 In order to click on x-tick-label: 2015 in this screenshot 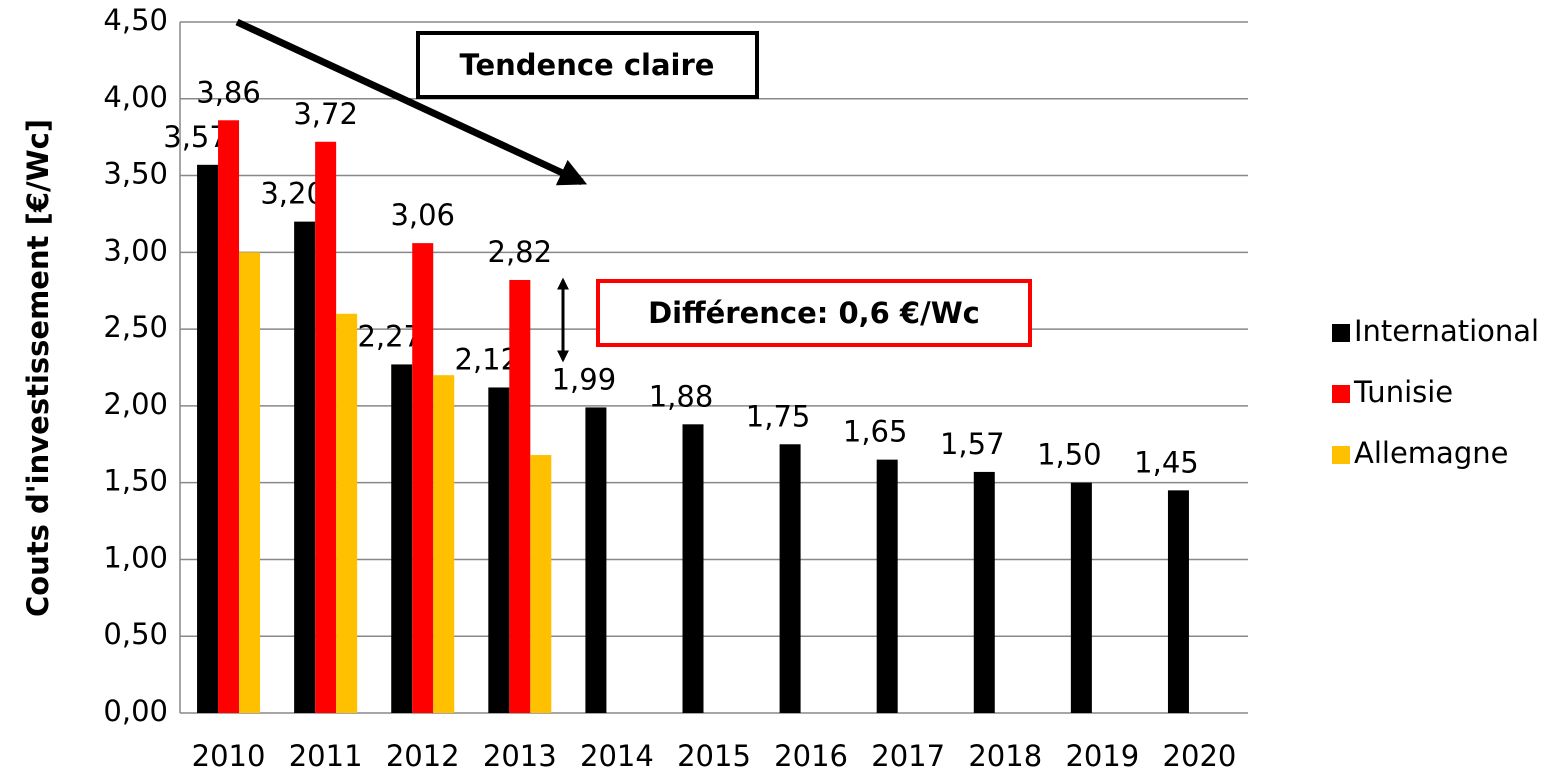, I will do `click(714, 756)`.